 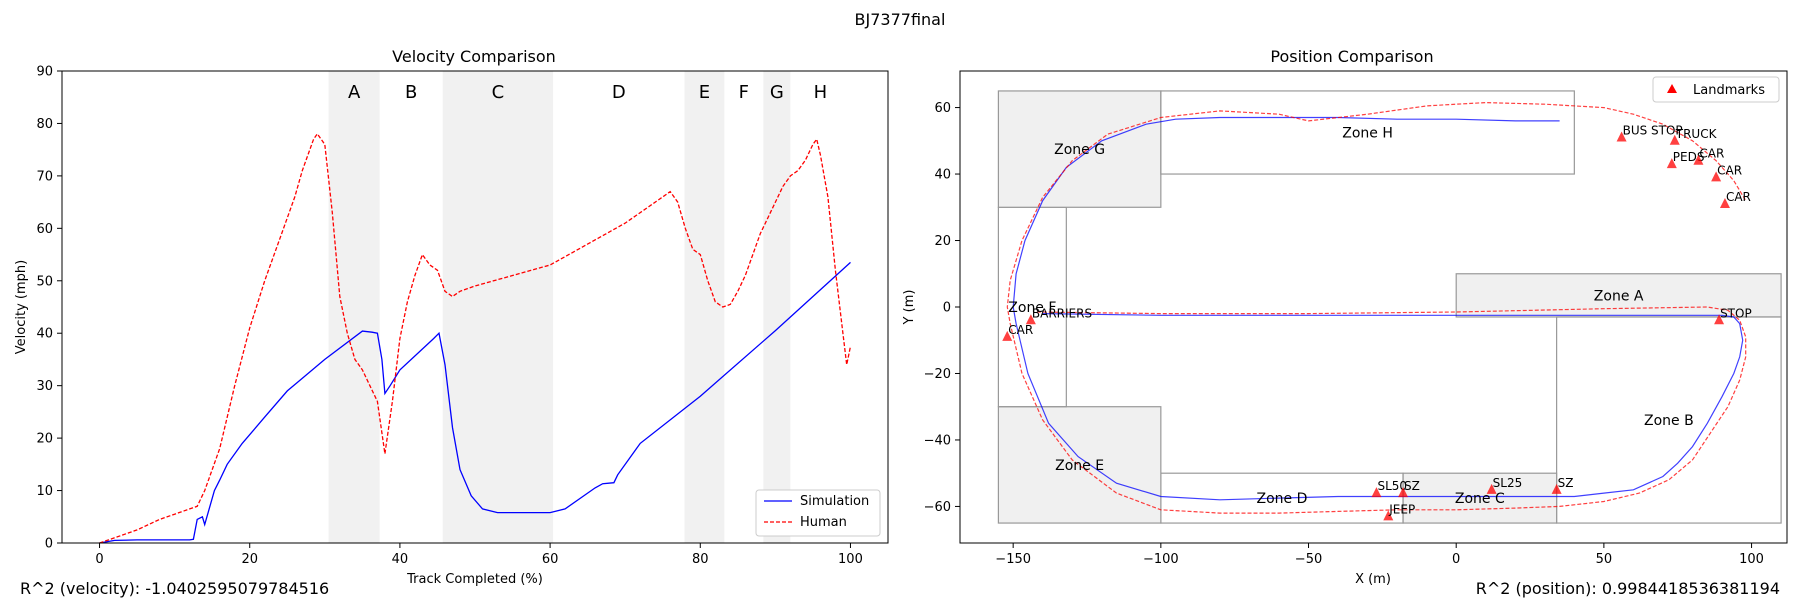 What do you see at coordinates (1672, 88) in the screenshot?
I see `legend-landmark-marker` at bounding box center [1672, 88].